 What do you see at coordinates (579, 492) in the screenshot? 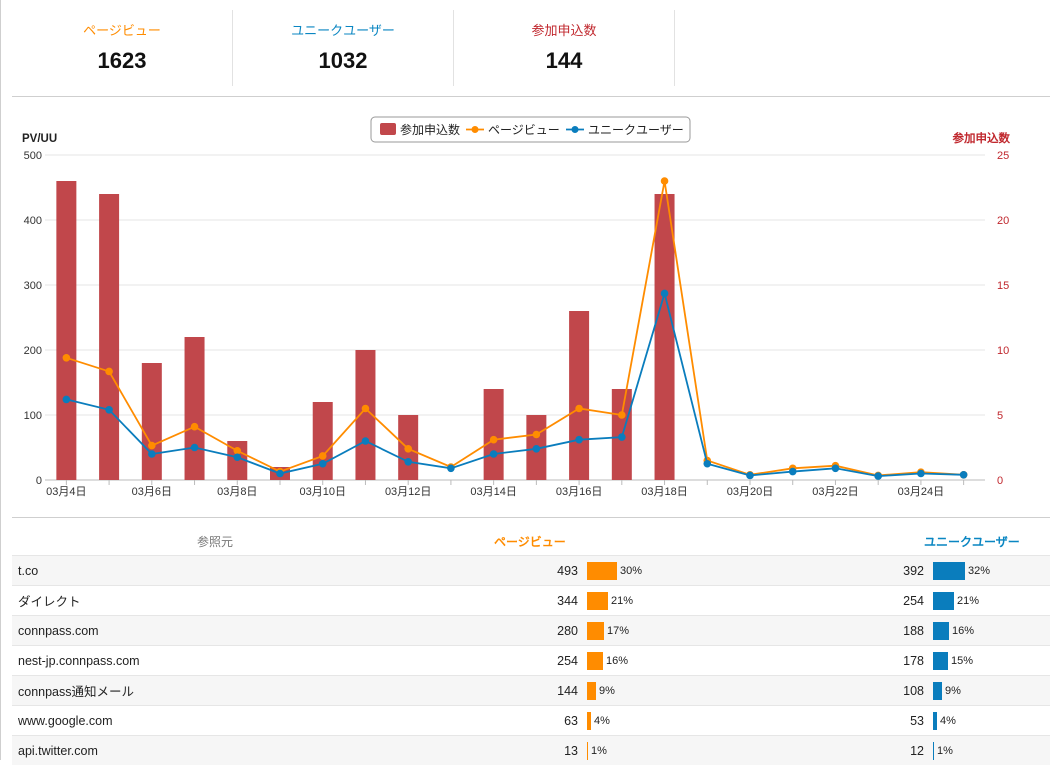
I see `x-tick-label: 03月16日` at bounding box center [579, 492].